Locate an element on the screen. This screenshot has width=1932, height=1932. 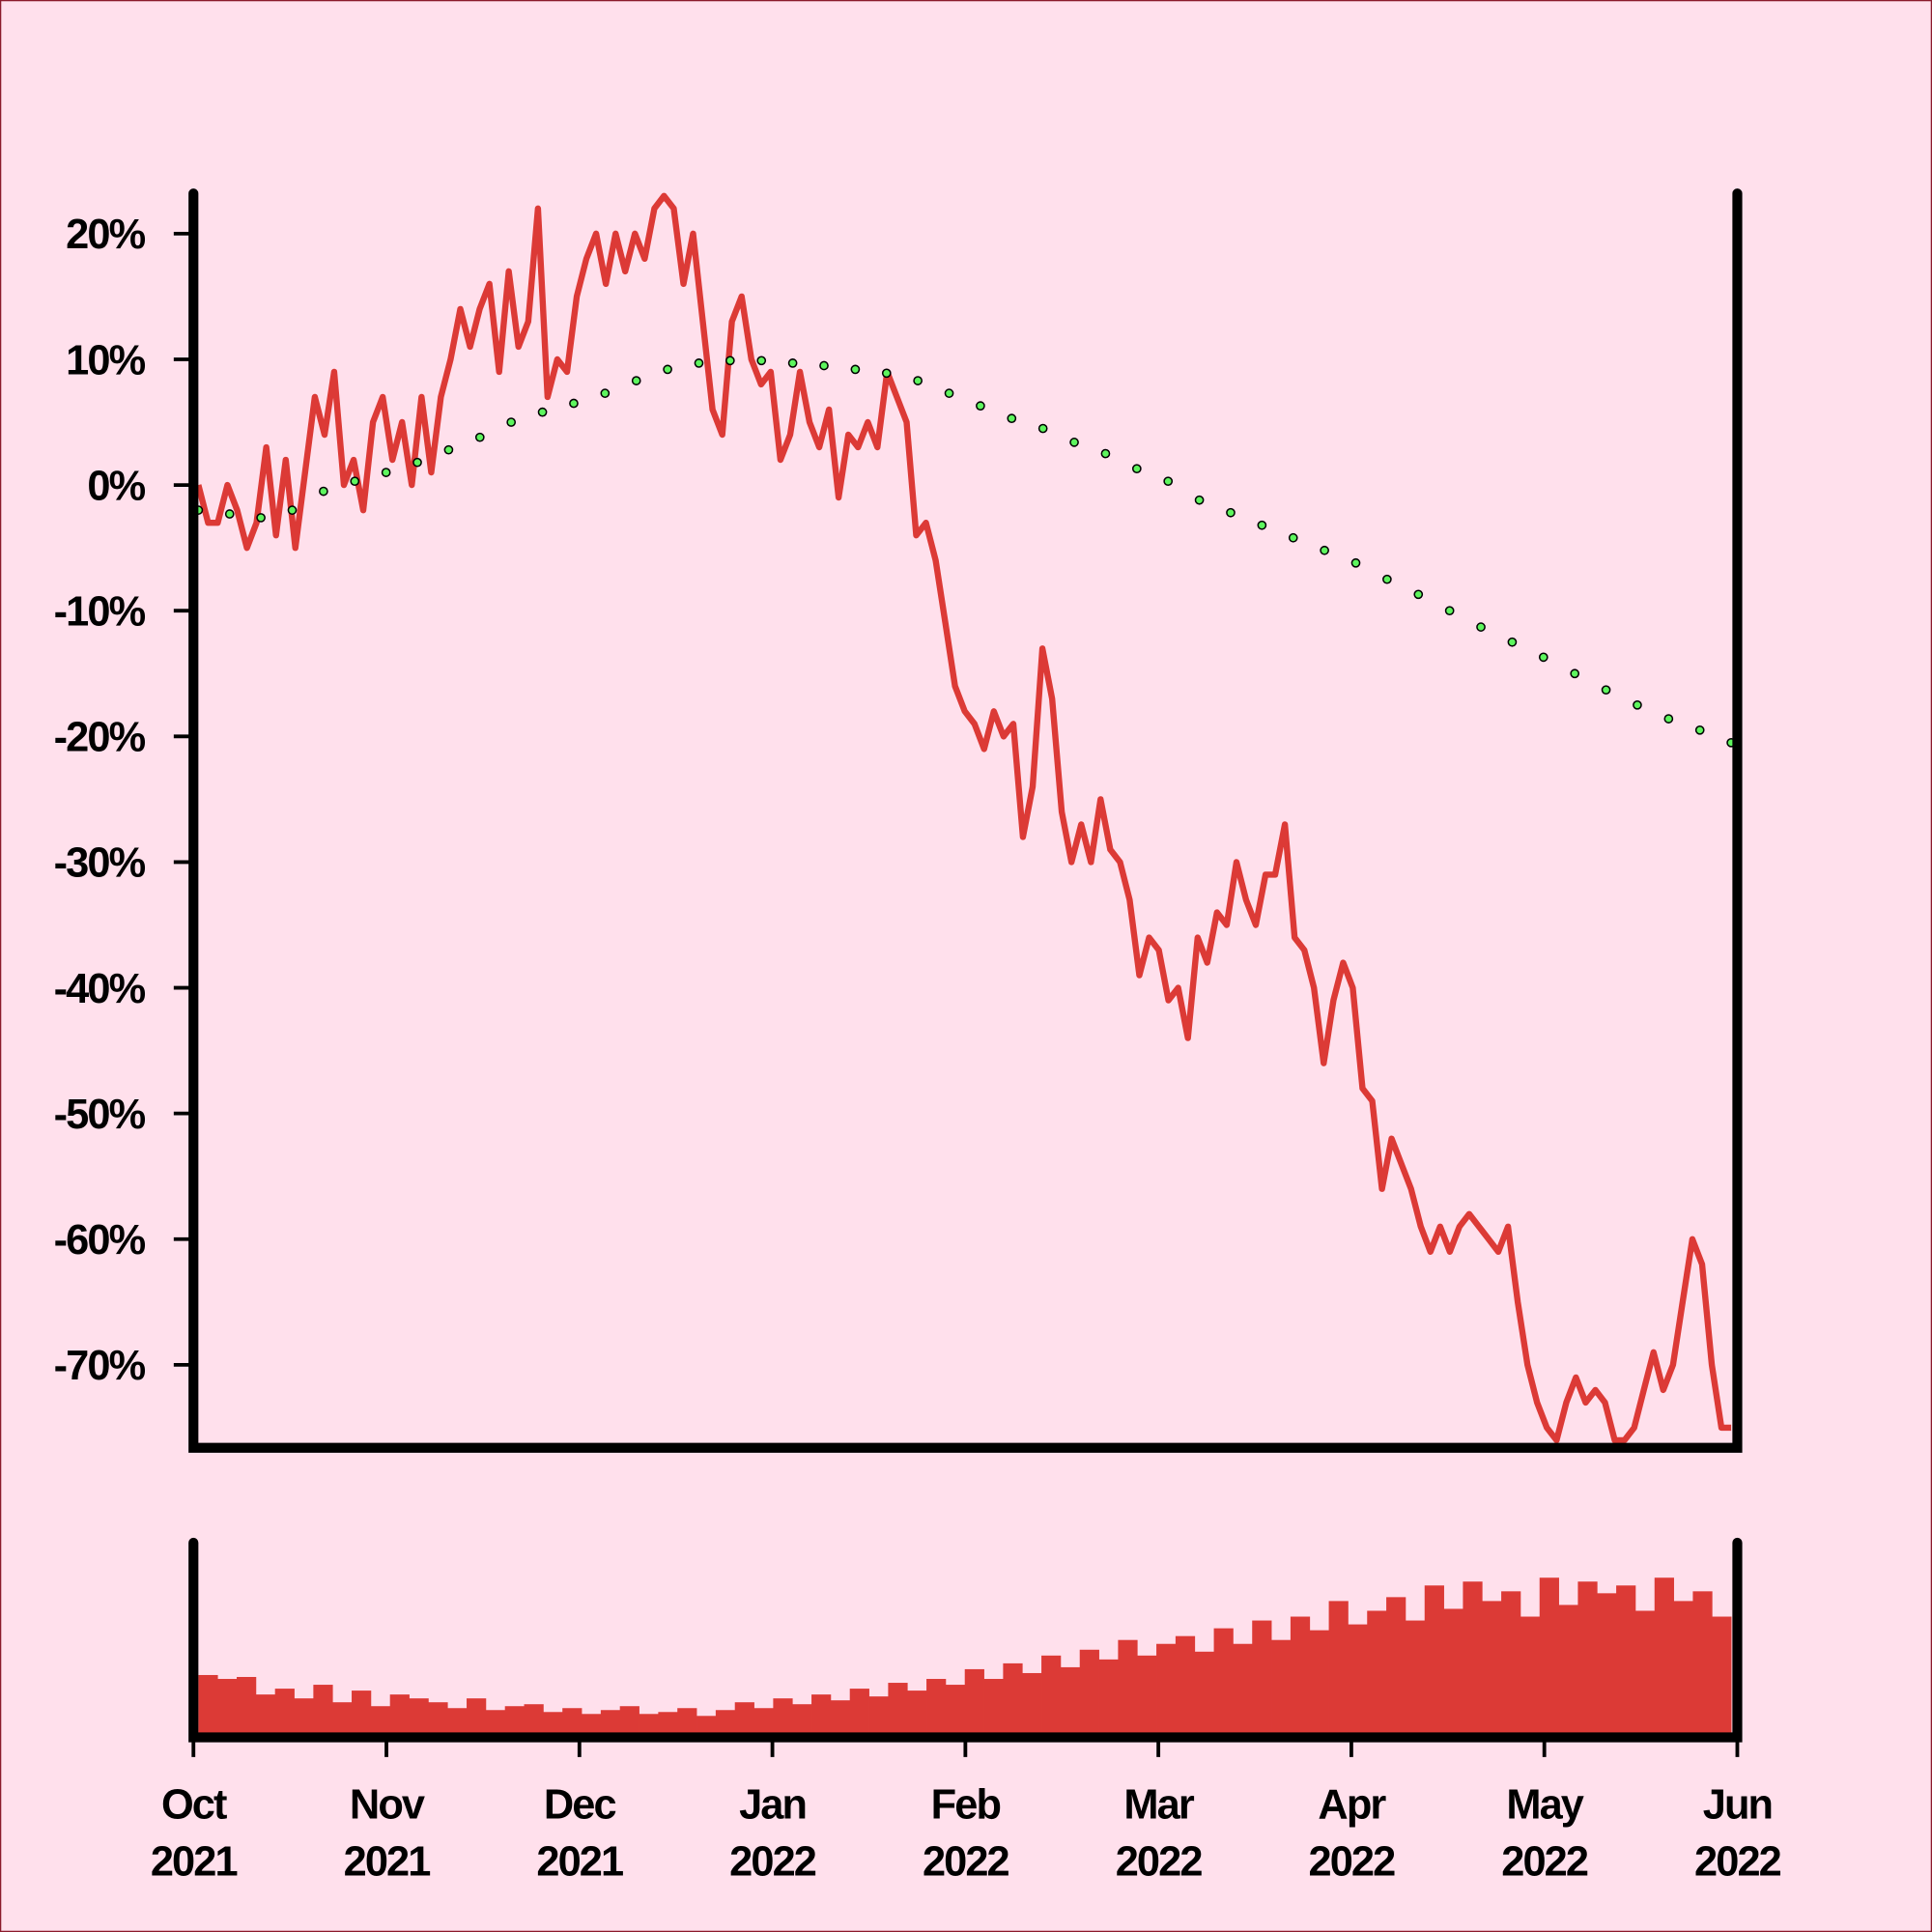
y-tick-label: -10% is located at coordinates (100, 612).